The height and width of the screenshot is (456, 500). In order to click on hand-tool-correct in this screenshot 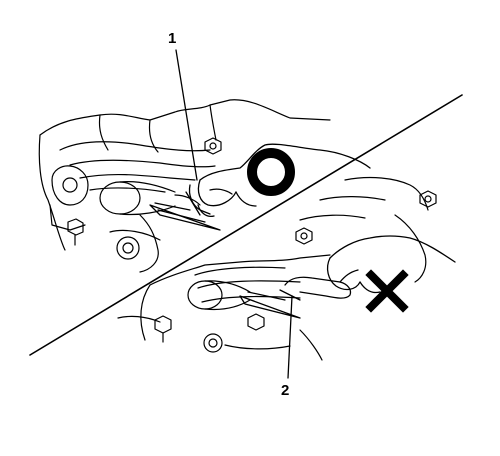, I will do `click(278, 180)`.